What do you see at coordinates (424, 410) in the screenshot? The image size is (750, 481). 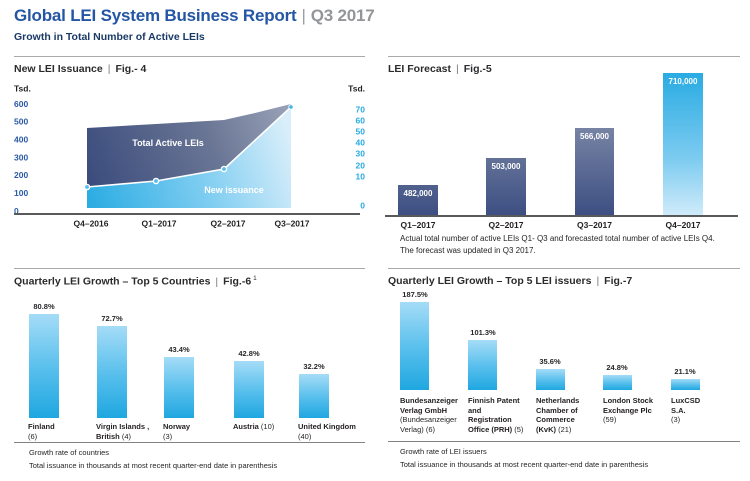 I see `issuer-name: Verlag GmbH` at bounding box center [424, 410].